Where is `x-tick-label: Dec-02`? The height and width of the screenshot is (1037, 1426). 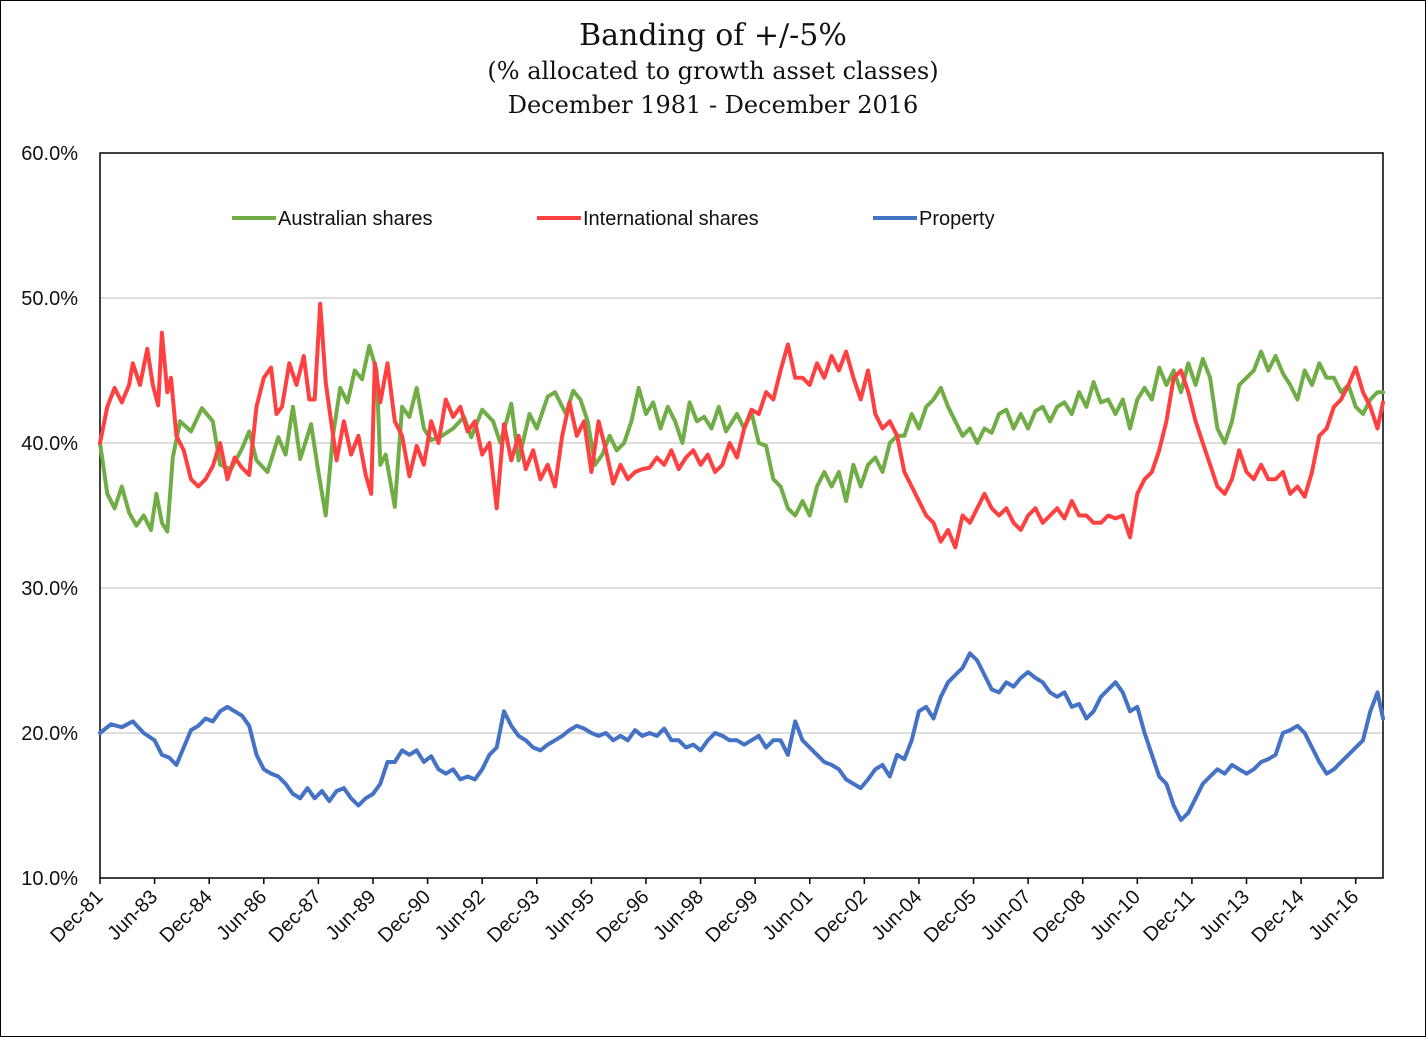
x-tick-label: Dec-02 is located at coordinates (841, 916).